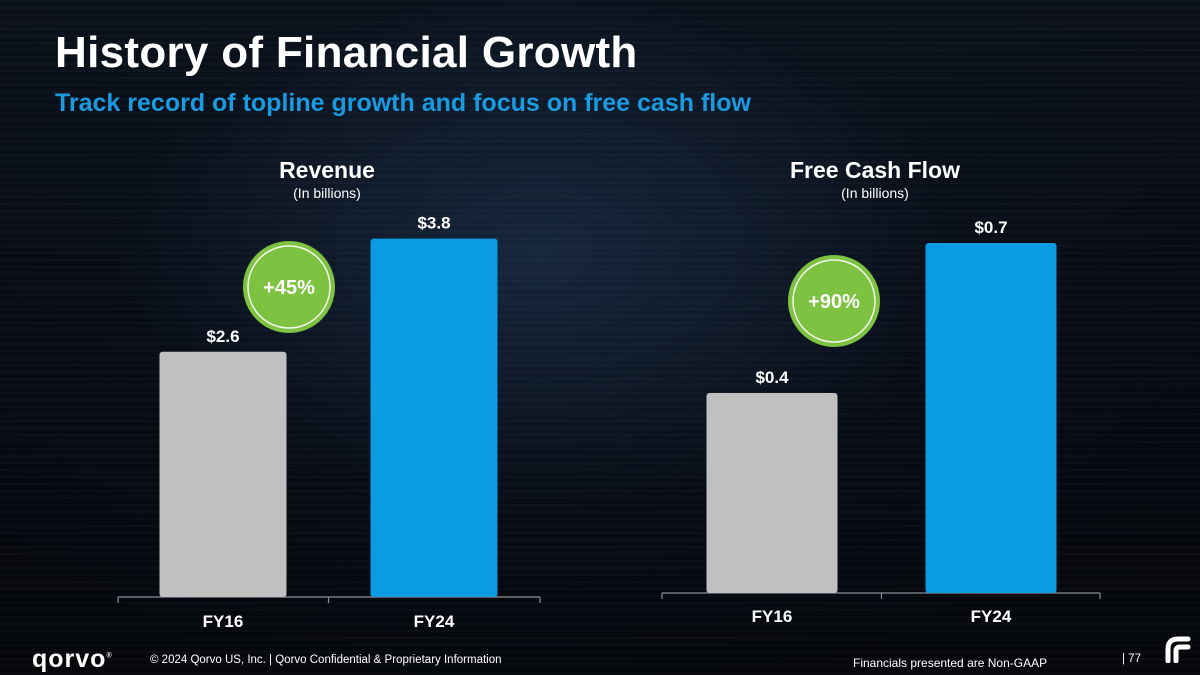  What do you see at coordinates (346, 52) in the screenshot?
I see `slide-title: History of Financial Growth` at bounding box center [346, 52].